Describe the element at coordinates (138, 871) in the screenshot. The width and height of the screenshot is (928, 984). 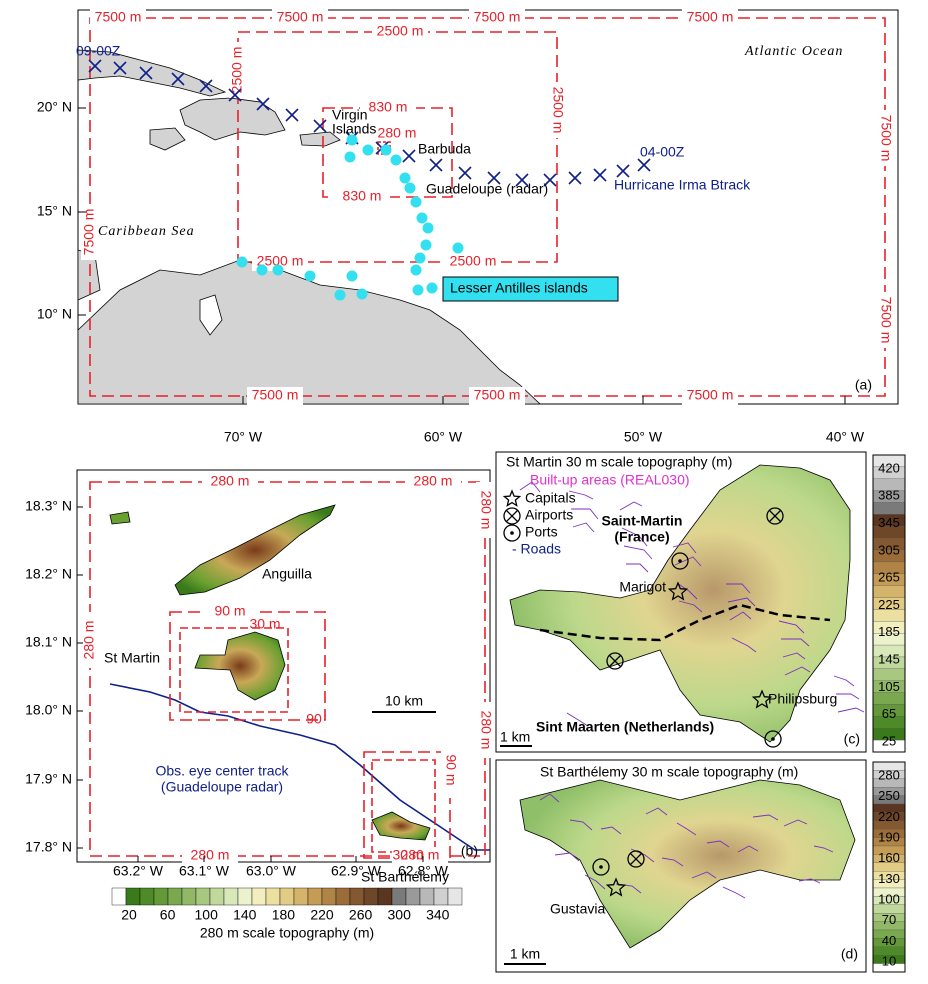
I see `lon-label: 63.2° W` at that location.